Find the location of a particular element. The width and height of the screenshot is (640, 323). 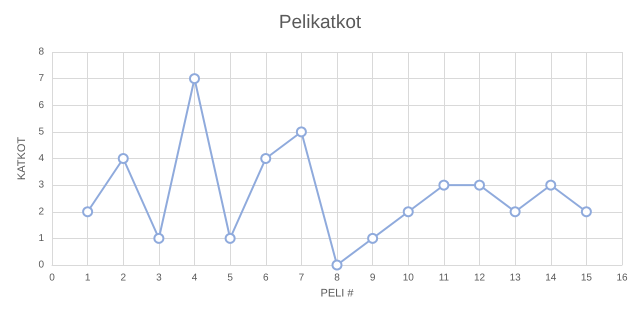

x-tick-label: 12 is located at coordinates (480, 278).